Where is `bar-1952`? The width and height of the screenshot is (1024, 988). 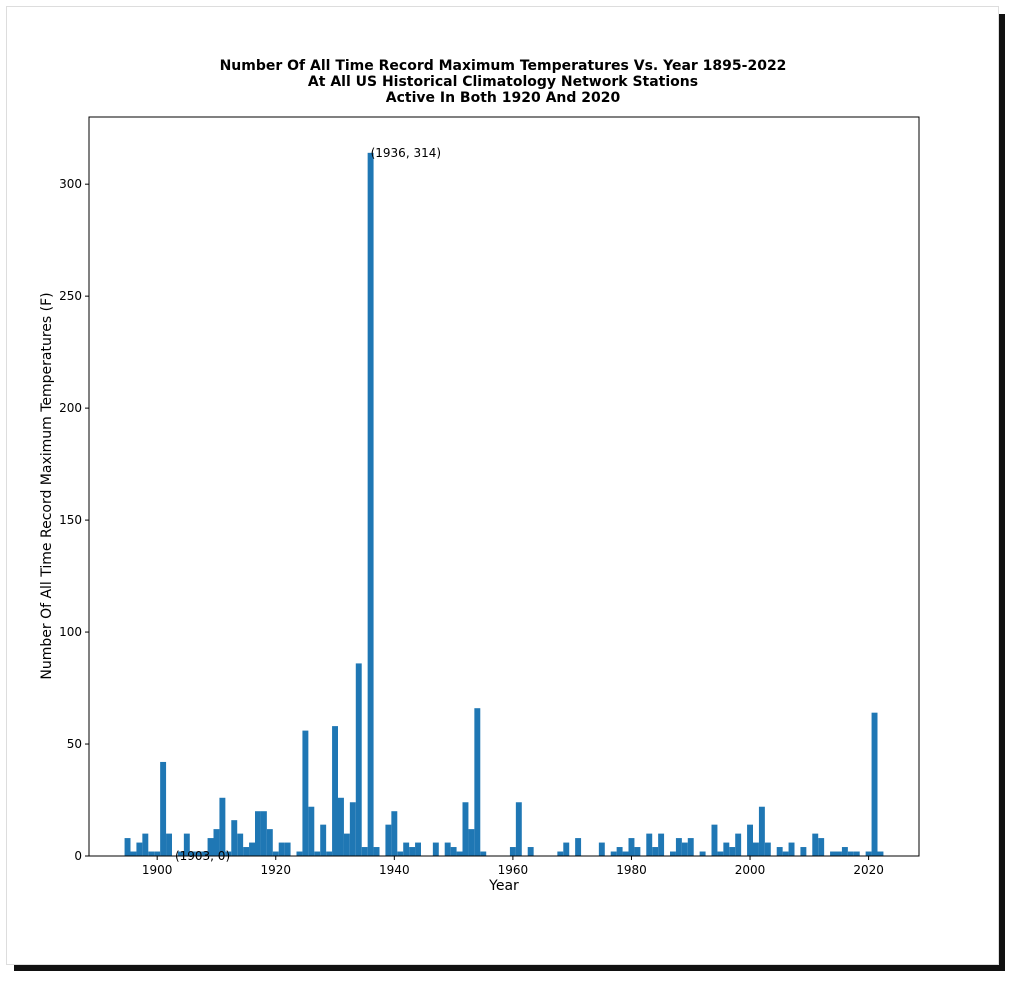 bar-1952 is located at coordinates (465, 829).